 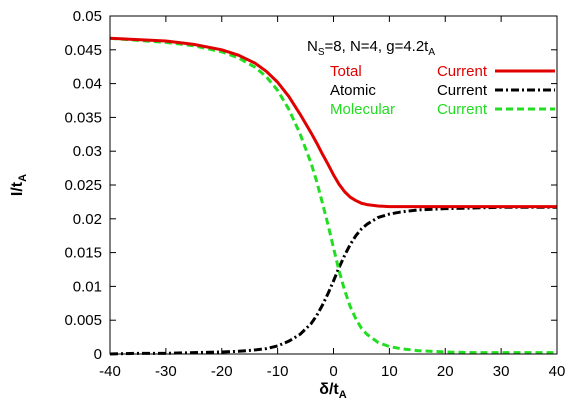 I want to click on y-tick-label: 0.005, so click(x=83, y=320).